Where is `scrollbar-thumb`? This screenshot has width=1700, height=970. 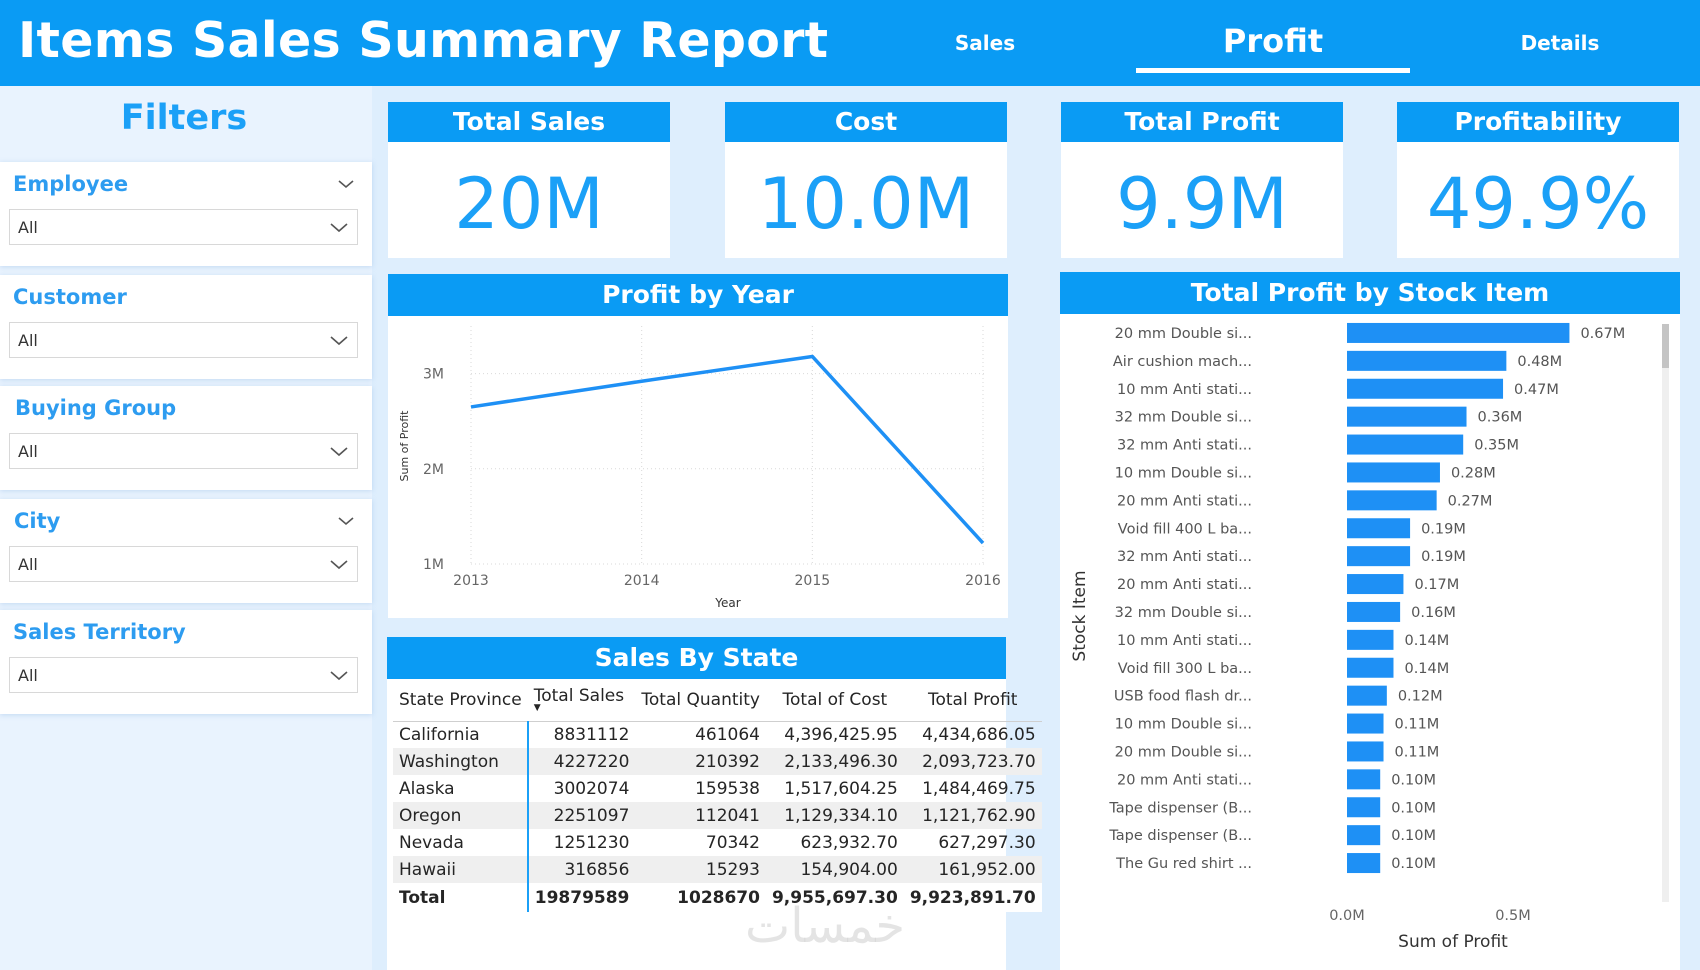 scrollbar-thumb is located at coordinates (1665, 346).